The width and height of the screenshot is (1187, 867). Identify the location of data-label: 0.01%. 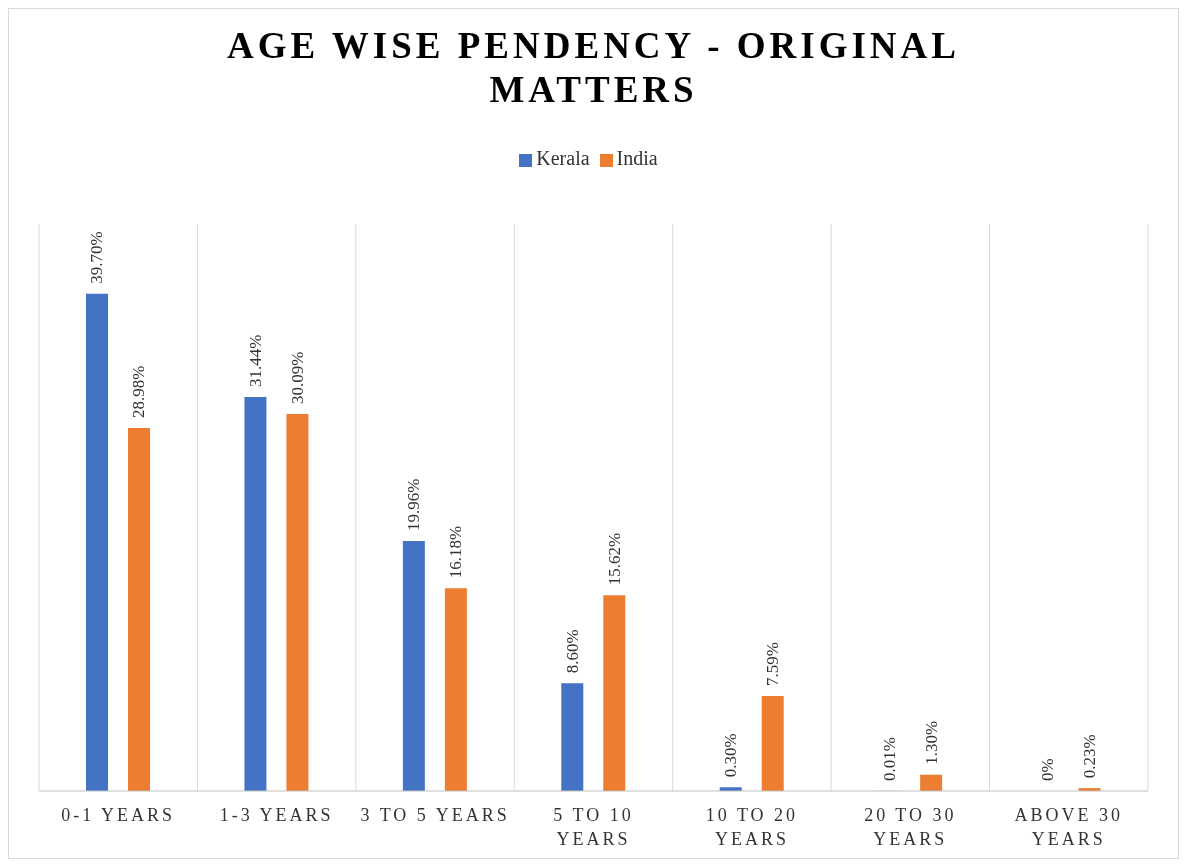
(889, 758).